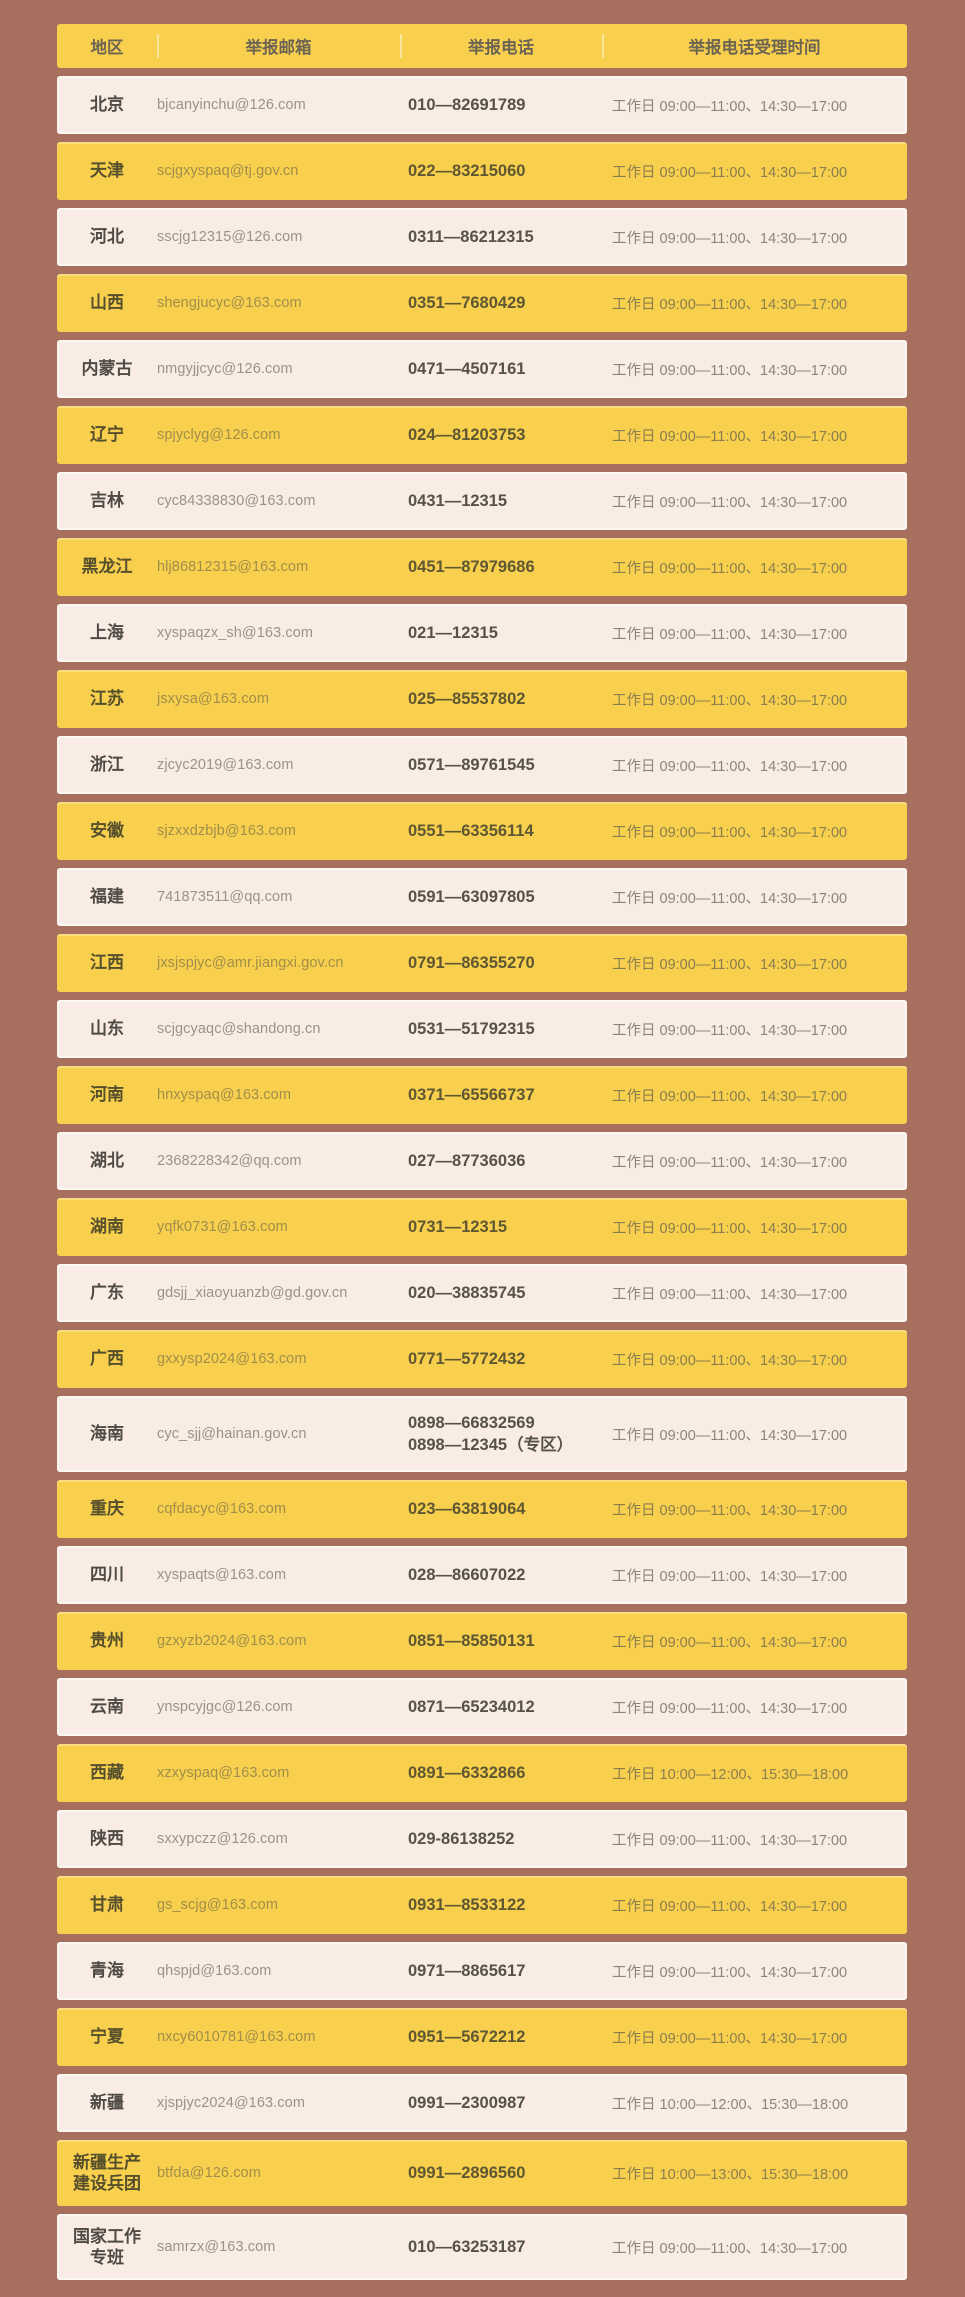 Image resolution: width=965 pixels, height=2297 pixels. I want to click on phone-cell: 0971—8865617, so click(501, 1971).